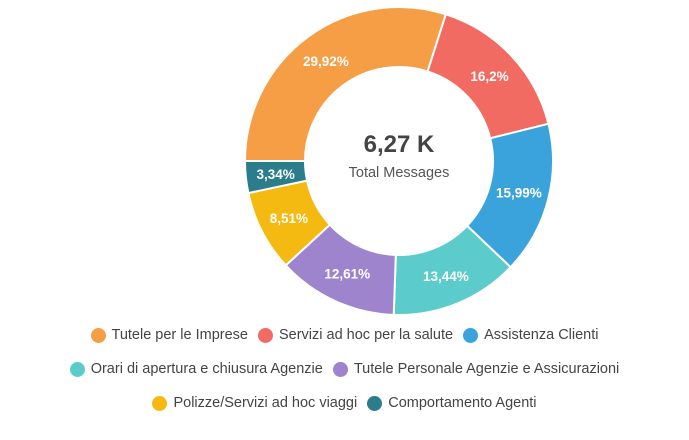 This screenshot has width=689, height=440. What do you see at coordinates (446, 276) in the screenshot?
I see `slice-data-label: 13,44%` at bounding box center [446, 276].